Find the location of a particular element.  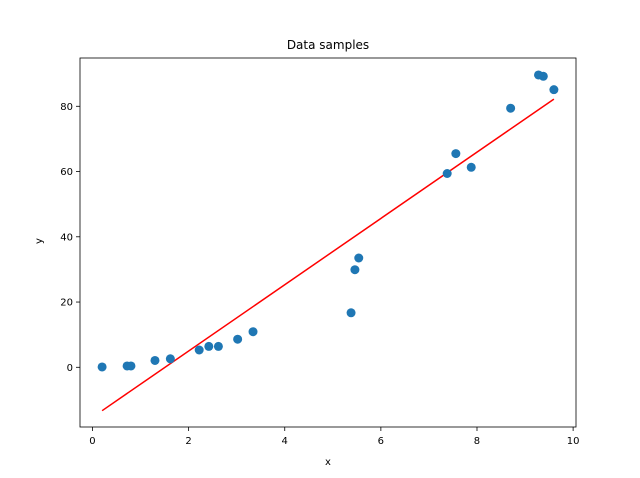

y-tick-label: 20 is located at coordinates (66, 303).